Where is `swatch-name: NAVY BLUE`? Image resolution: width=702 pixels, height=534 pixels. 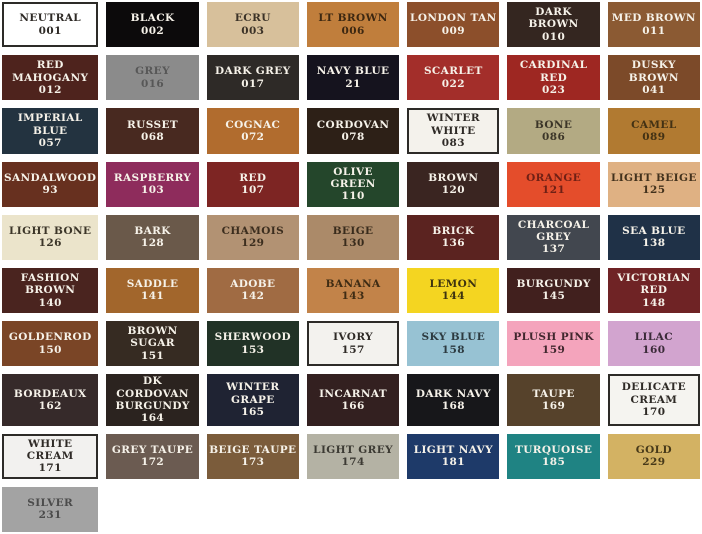 swatch-name: NAVY BLUE is located at coordinates (353, 71).